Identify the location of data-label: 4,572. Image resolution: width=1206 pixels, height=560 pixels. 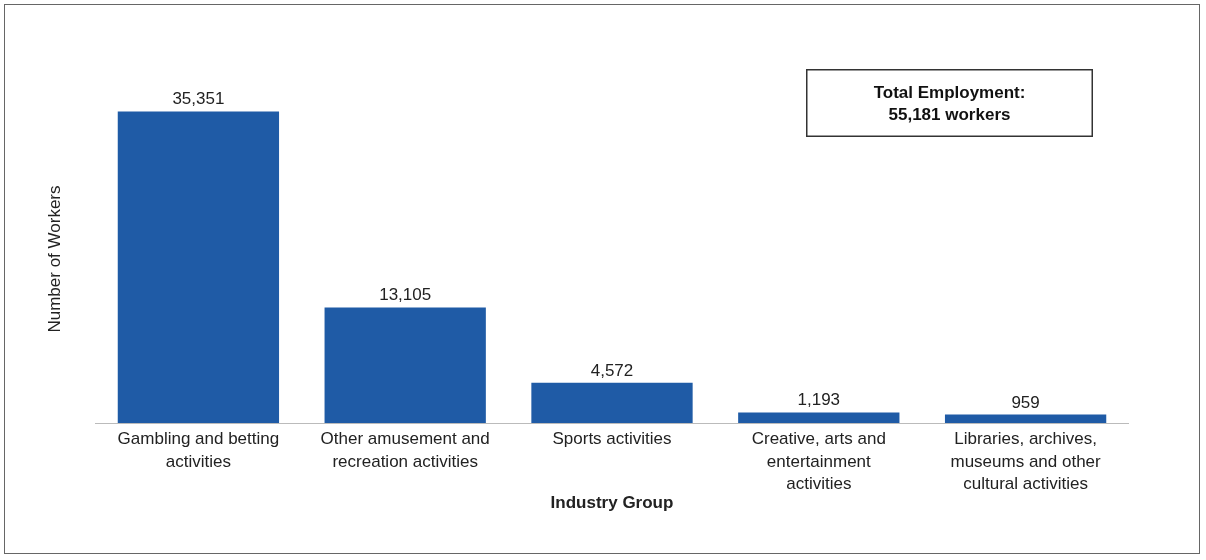
(612, 370).